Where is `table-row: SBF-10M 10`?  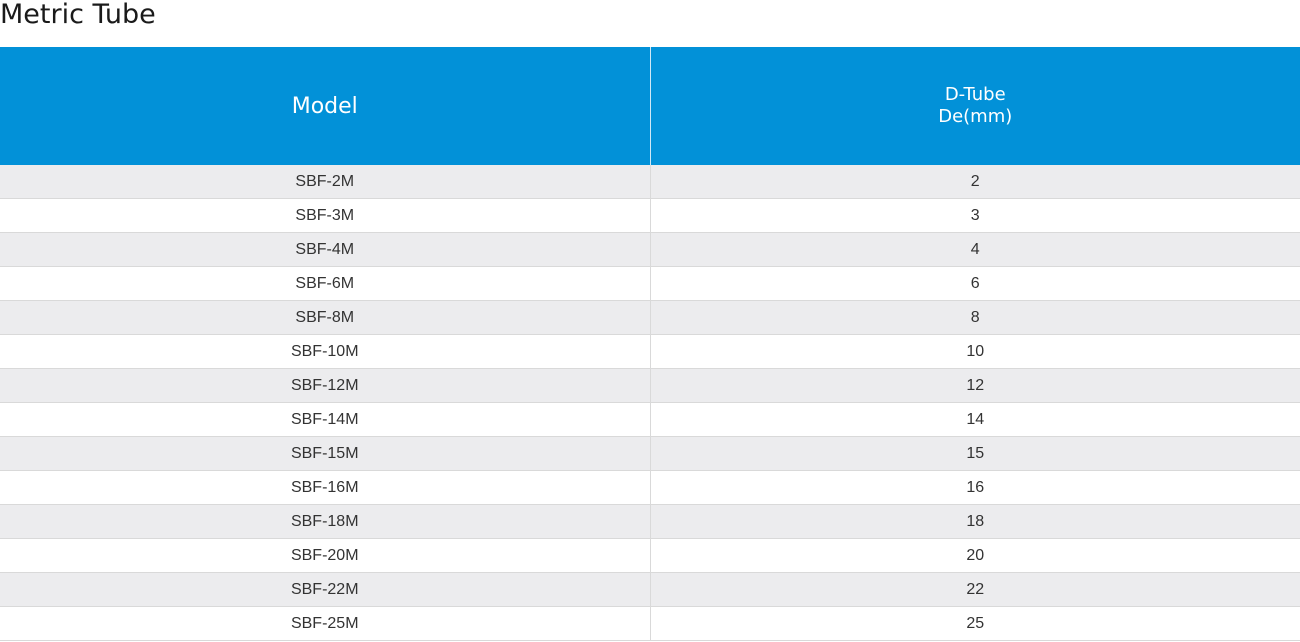 table-row: SBF-10M 10 is located at coordinates (650, 351).